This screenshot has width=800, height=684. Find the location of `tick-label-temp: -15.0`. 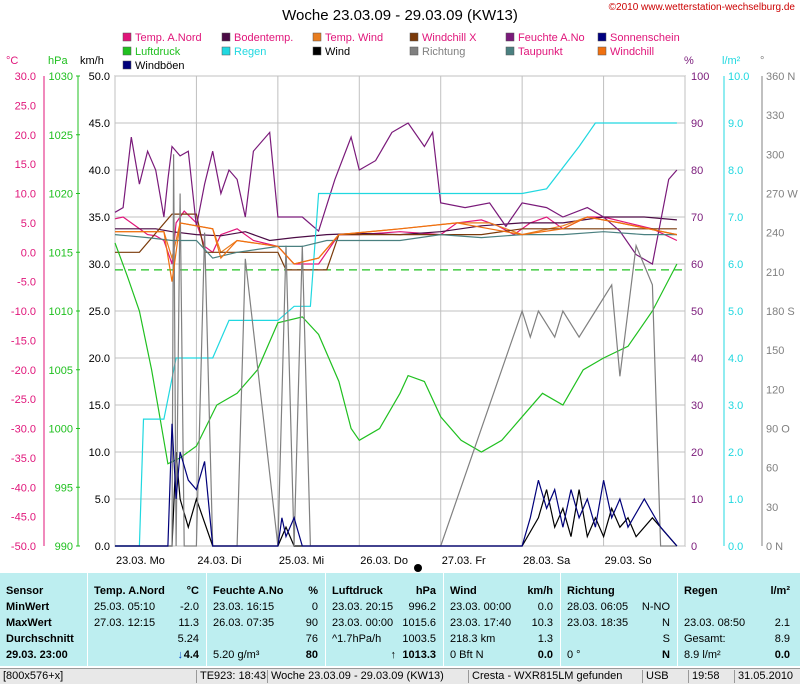

tick-label-temp: -15.0 is located at coordinates (23, 341).